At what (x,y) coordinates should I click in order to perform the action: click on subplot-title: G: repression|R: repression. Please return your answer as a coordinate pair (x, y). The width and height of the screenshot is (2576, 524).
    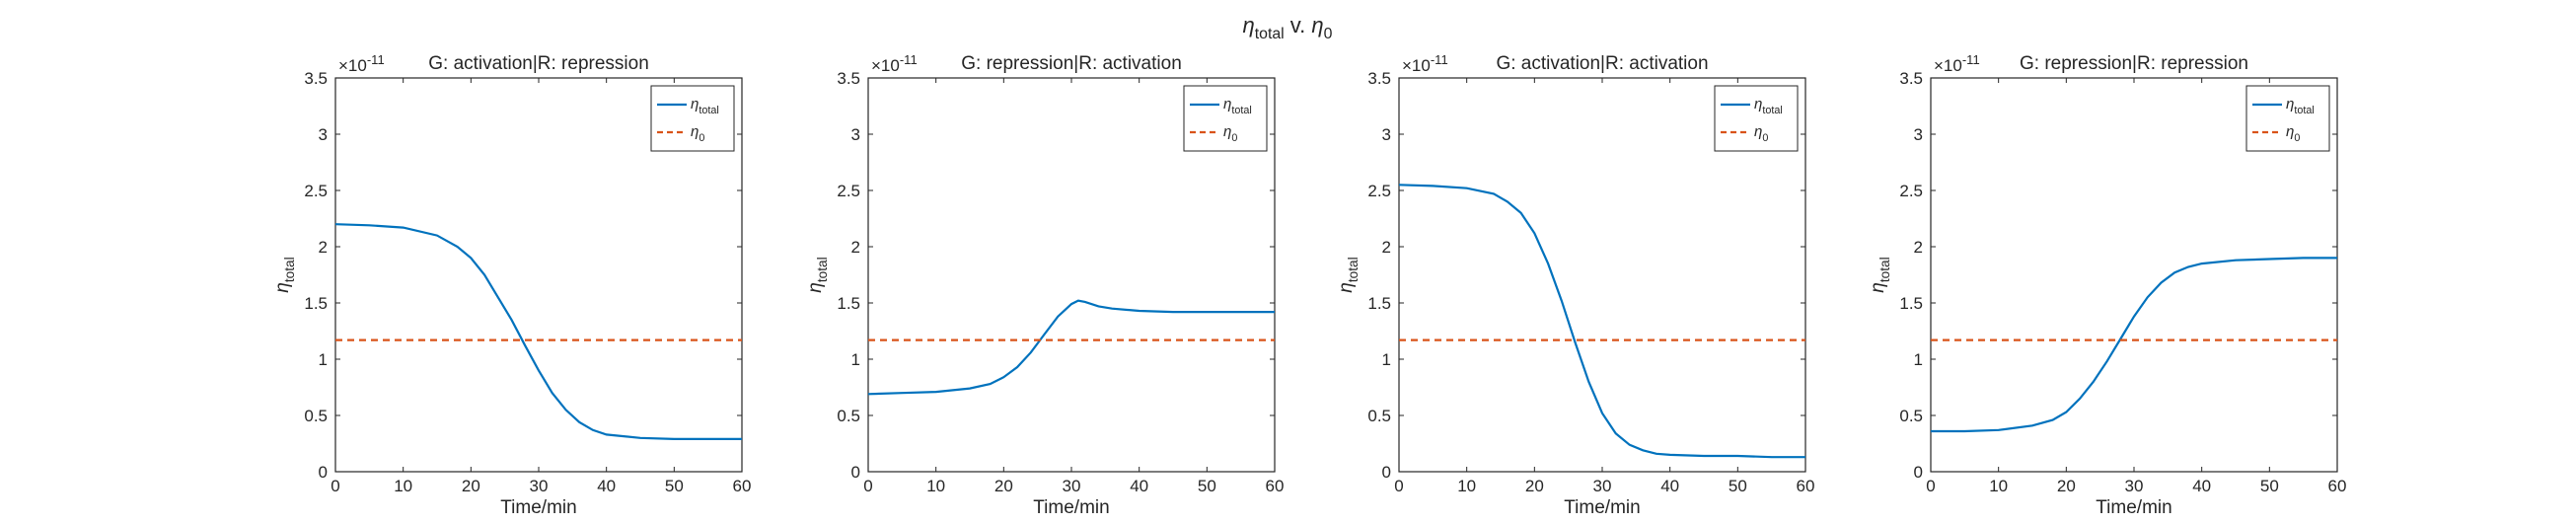
    Looking at the image, I should click on (2134, 63).